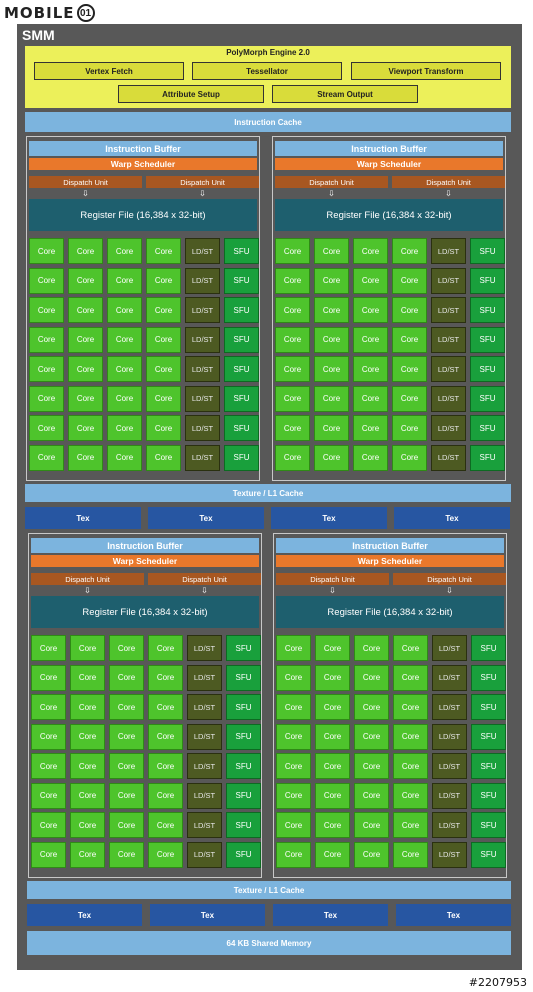 This screenshot has height=992, width=533. I want to click on logo-text: MOBILE, so click(39, 13).